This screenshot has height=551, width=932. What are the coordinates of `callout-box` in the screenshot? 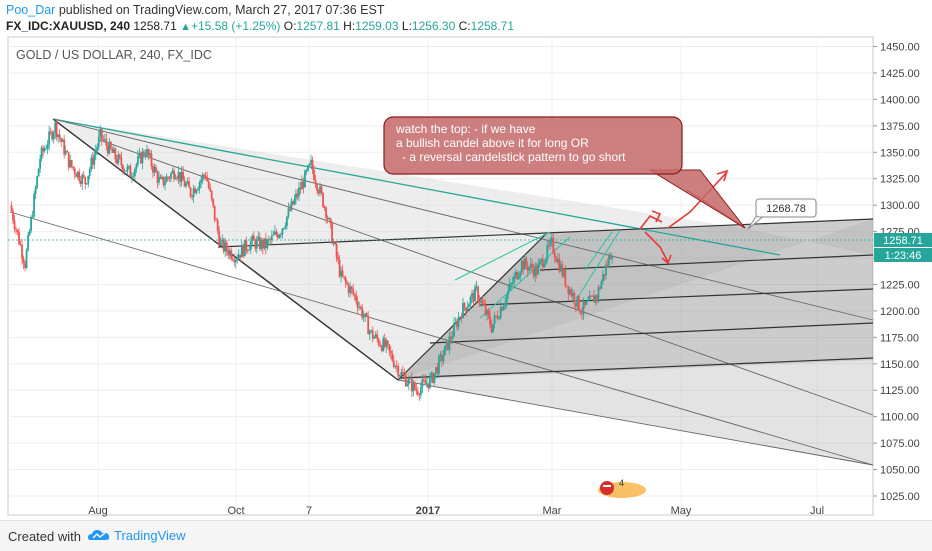 It's located at (533, 145).